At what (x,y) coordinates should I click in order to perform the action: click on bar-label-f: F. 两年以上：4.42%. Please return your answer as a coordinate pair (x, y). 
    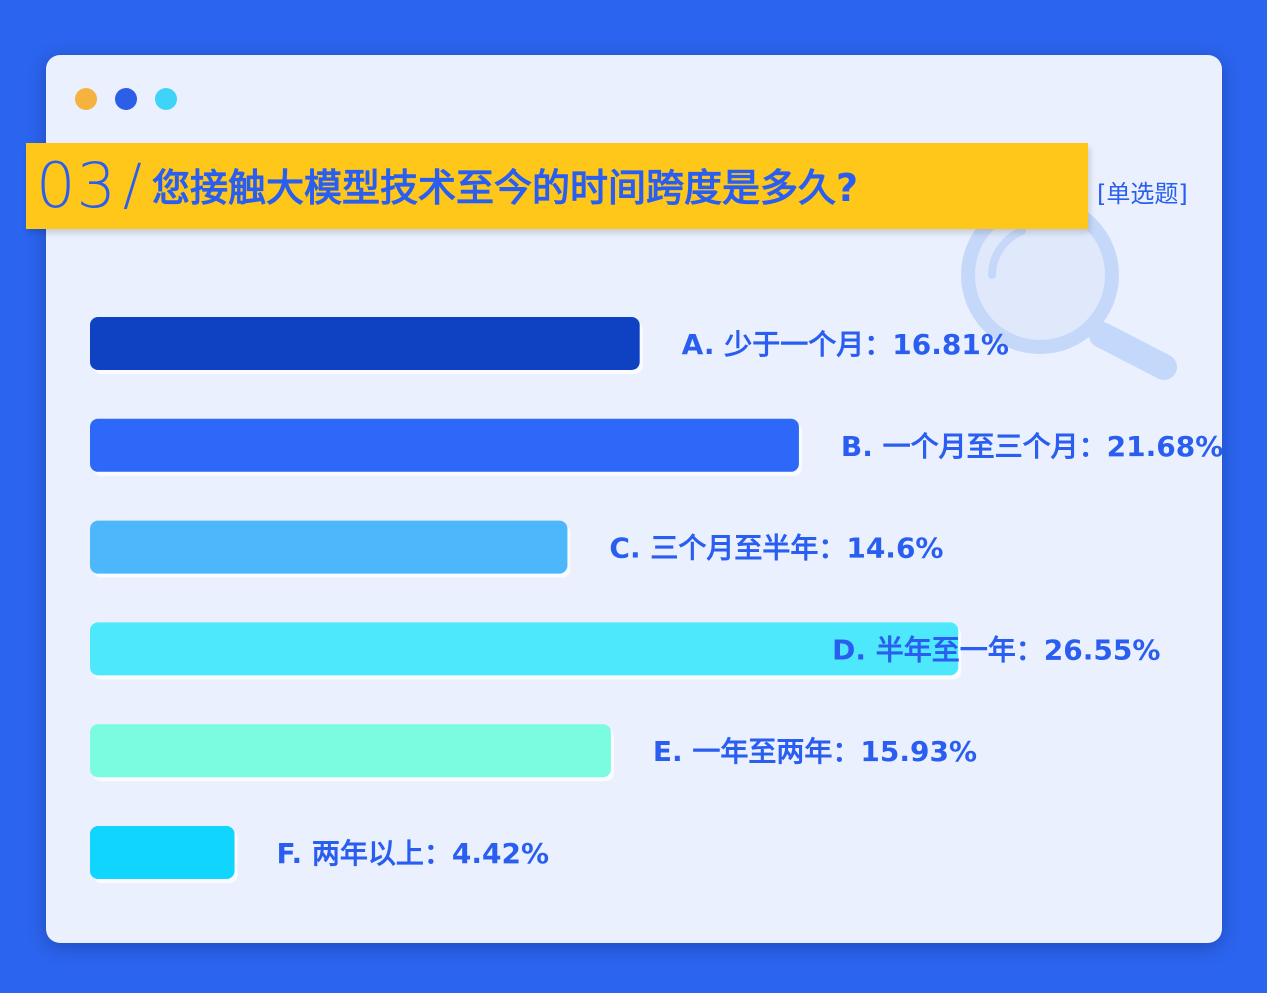
    Looking at the image, I should click on (413, 853).